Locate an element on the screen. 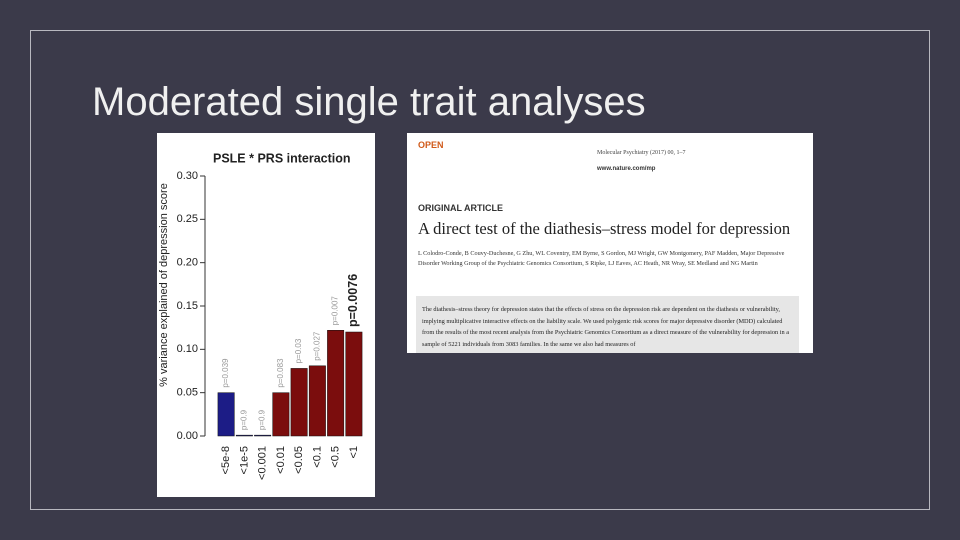 Image resolution: width=960 pixels, height=540 pixels. x-tick-label: <1e-5 is located at coordinates (244, 460).